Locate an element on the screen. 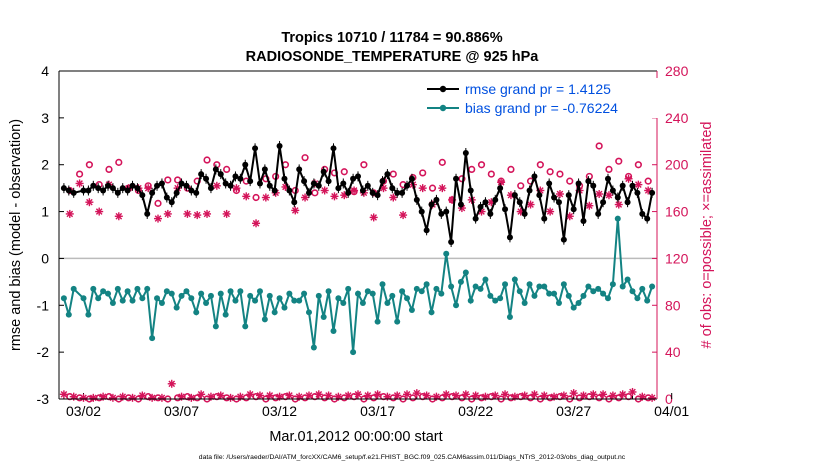 The image size is (830, 475). y-axis-label: rmse and bias (model - observation) is located at coordinates (16, 235).